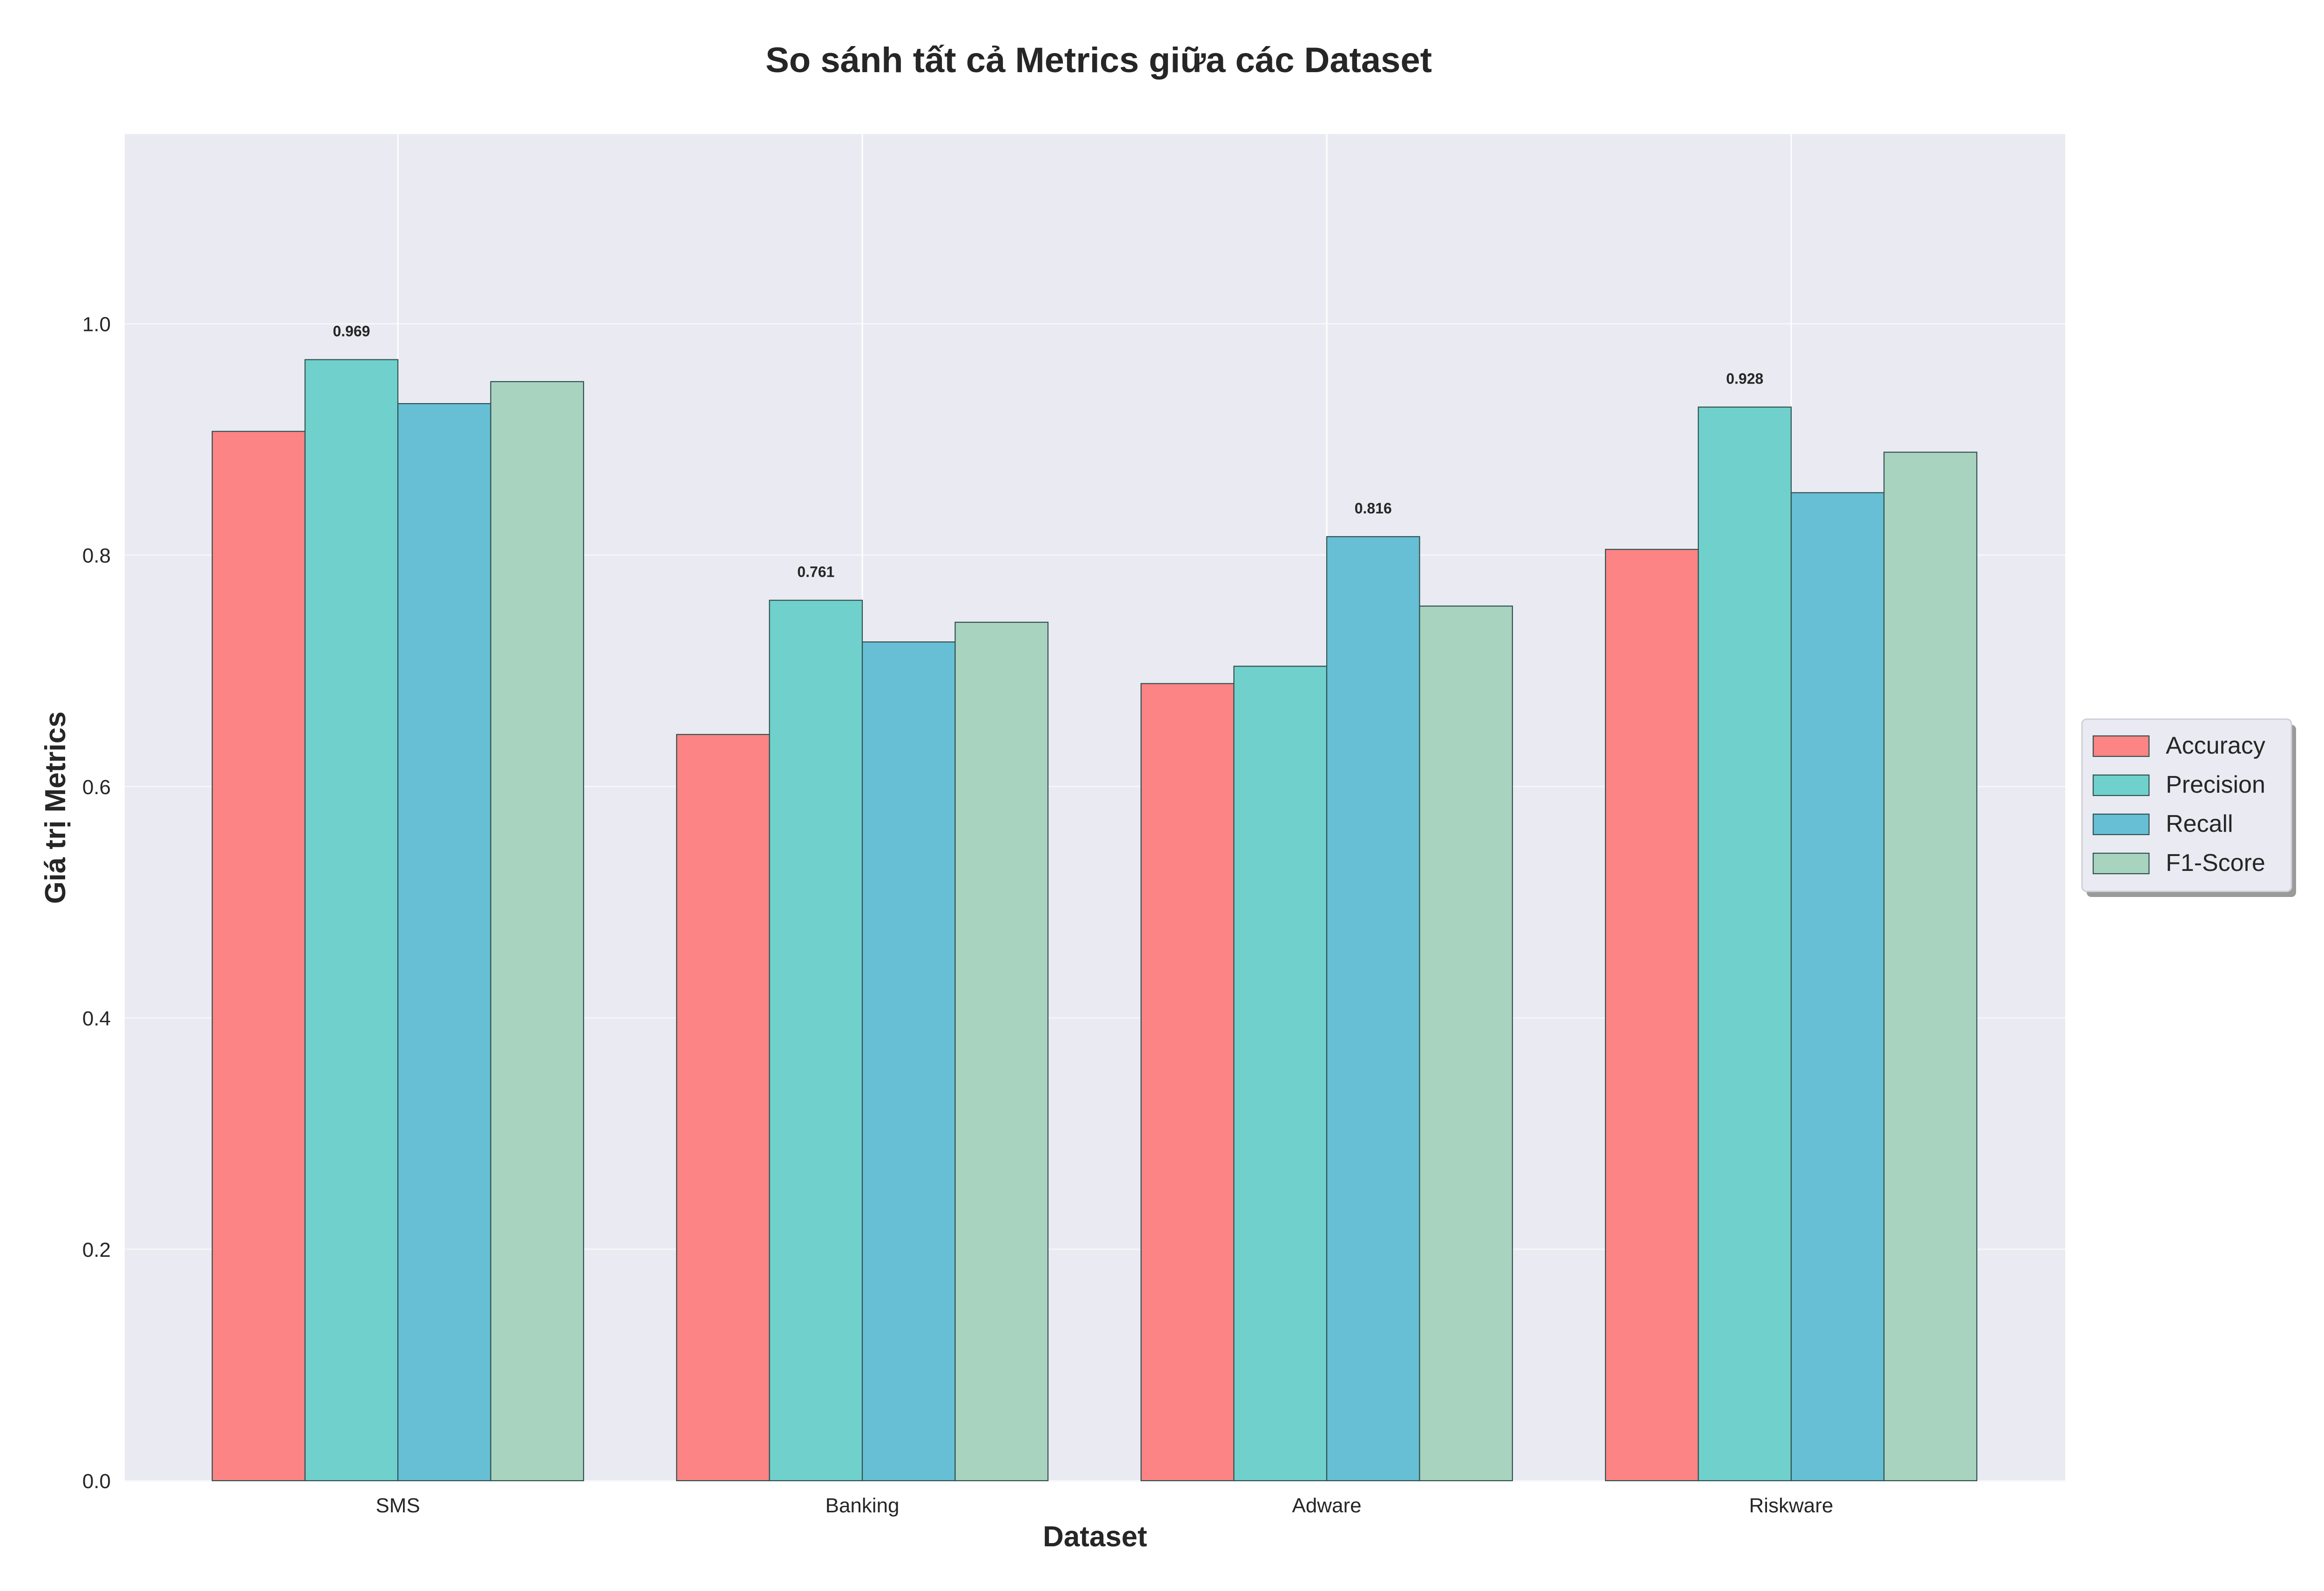 This screenshot has height=1591, width=2324. What do you see at coordinates (1791, 1505) in the screenshot?
I see `x-tick-label: Riskware` at bounding box center [1791, 1505].